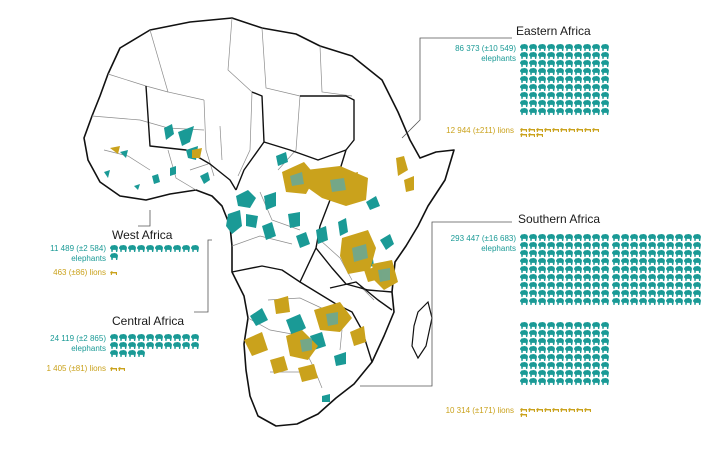 Image resolution: width=720 pixels, height=452 pixels. Describe the element at coordinates (148, 321) in the screenshot. I see `central-africa-title: Central Africa` at that location.